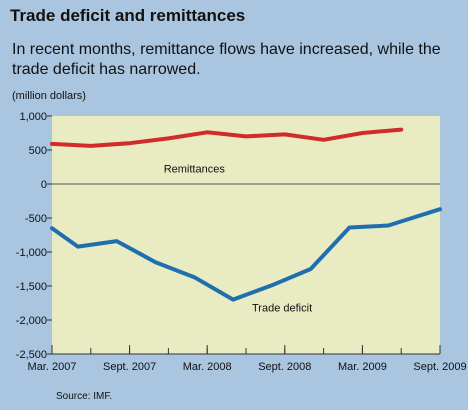 Image resolution: width=468 pixels, height=410 pixels. I want to click on x-tick-label: Mar. 2009, so click(362, 367).